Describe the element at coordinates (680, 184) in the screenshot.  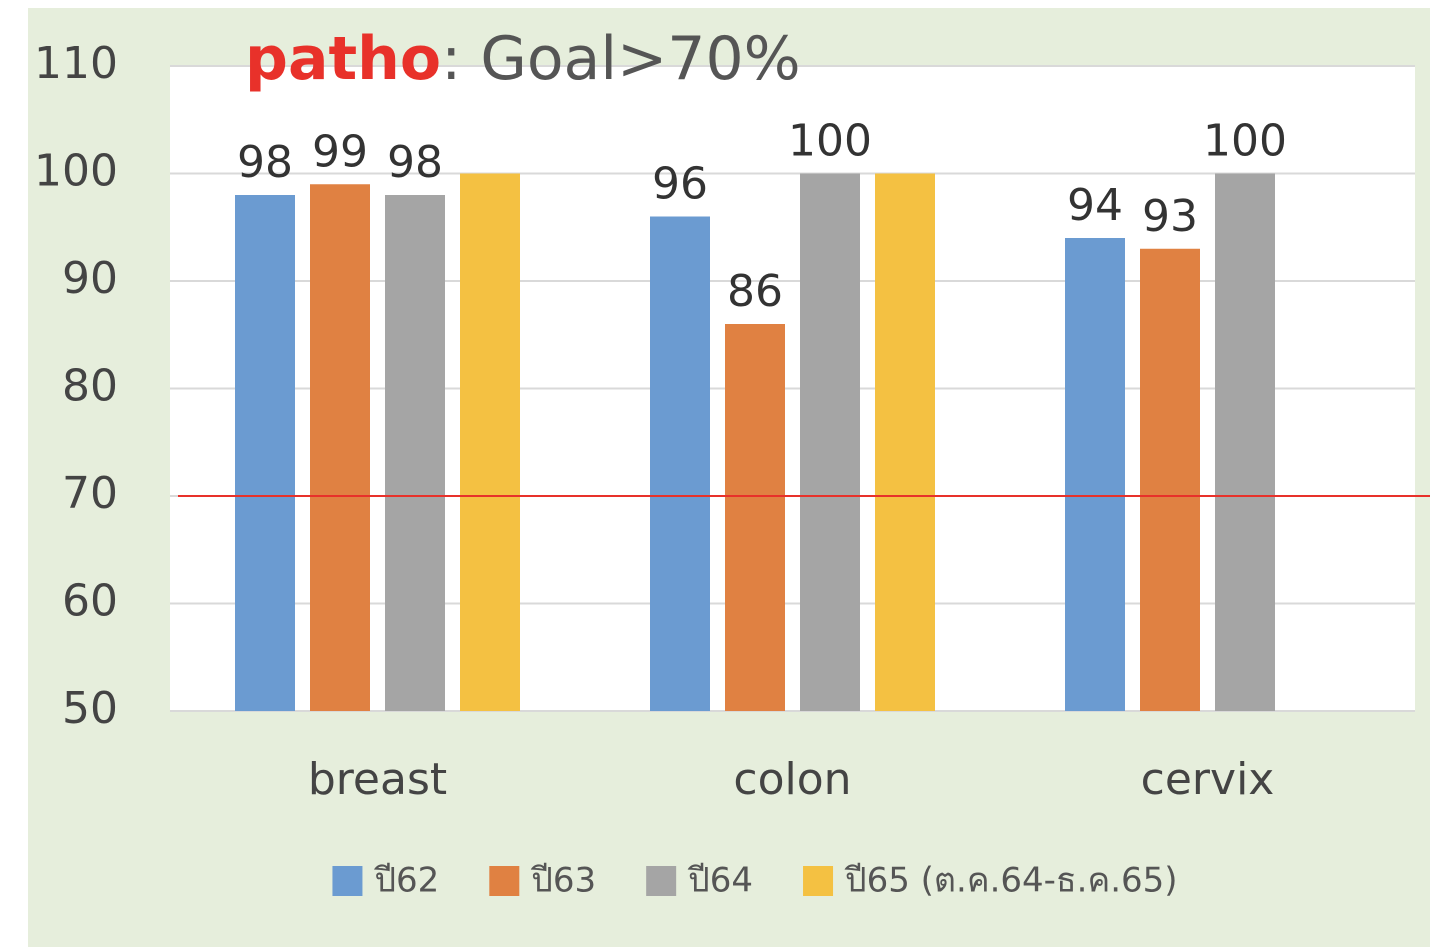
I see `data-label: 96` at that location.